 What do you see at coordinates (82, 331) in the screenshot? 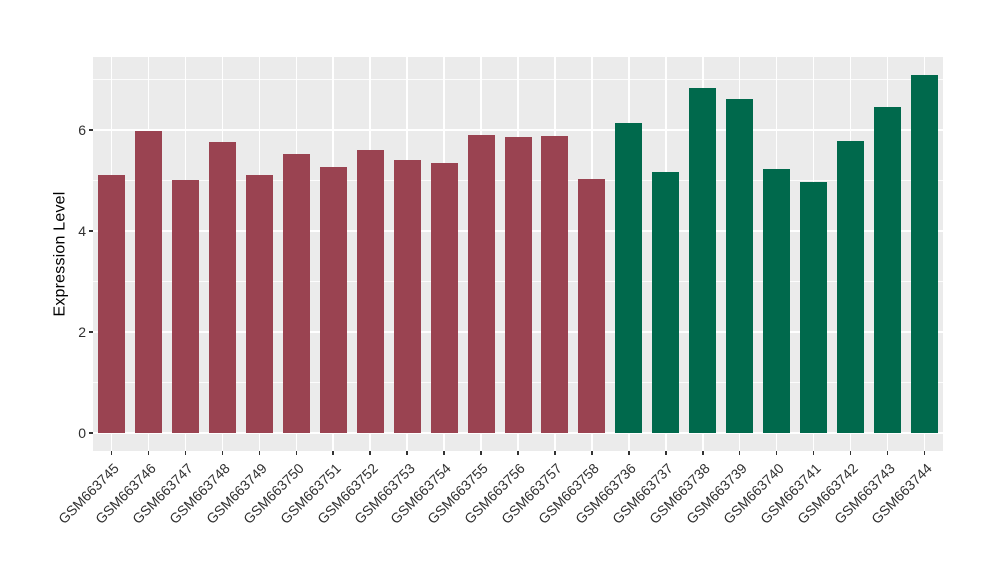
I see `y-tick-label: 2` at bounding box center [82, 331].